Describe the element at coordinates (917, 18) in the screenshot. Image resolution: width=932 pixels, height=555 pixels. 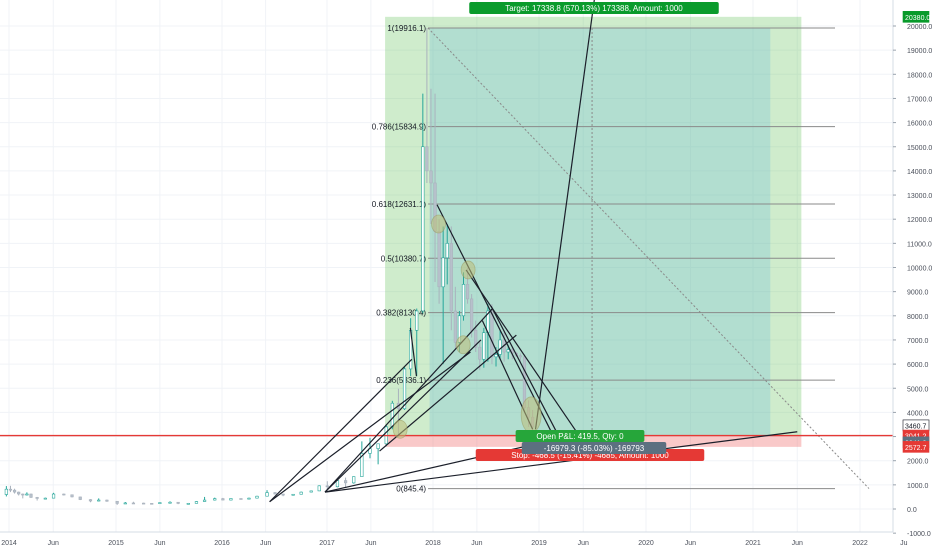
I see `price-marker-label: 20380.0` at that location.